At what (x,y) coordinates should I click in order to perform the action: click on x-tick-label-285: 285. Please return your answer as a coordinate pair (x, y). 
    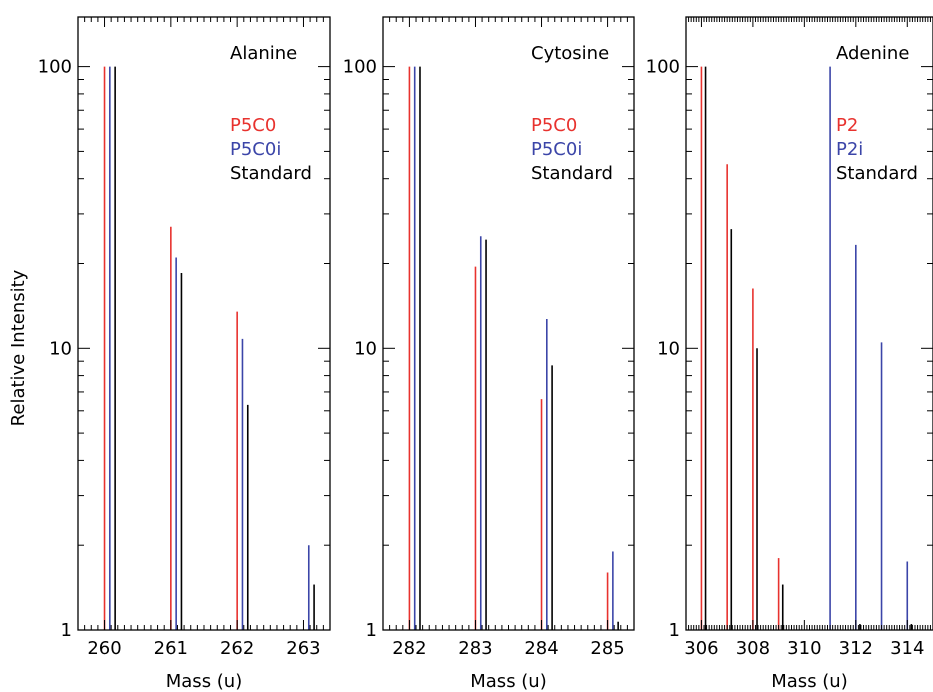
    Looking at the image, I should click on (607, 648).